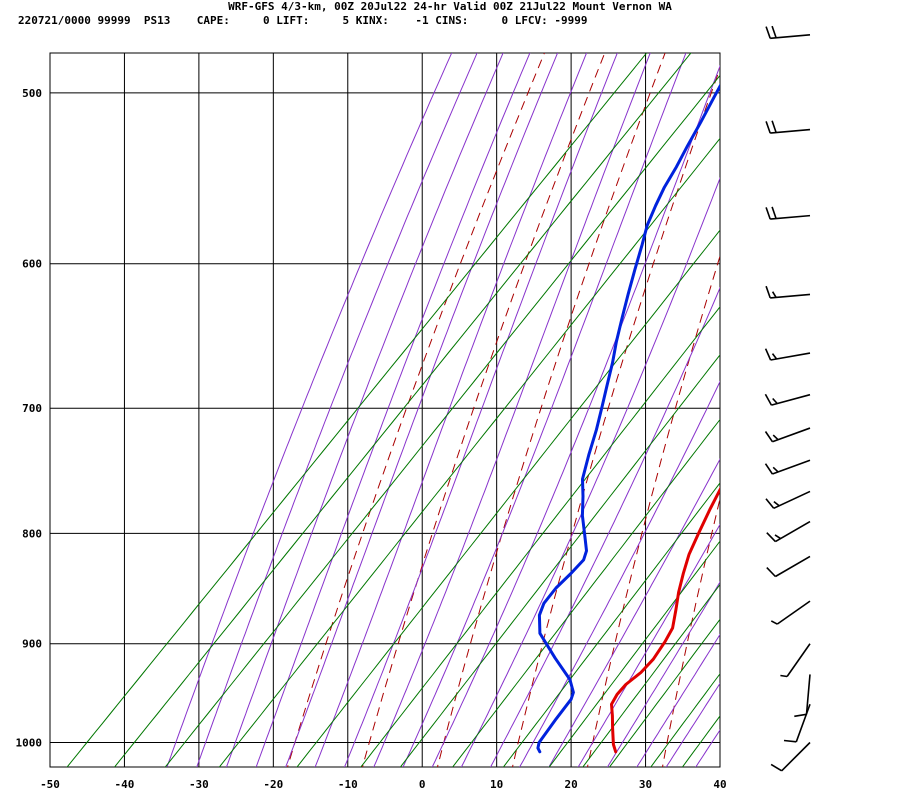 This screenshot has height=800, width=900. I want to click on y-tick-label: 900, so click(32, 644).